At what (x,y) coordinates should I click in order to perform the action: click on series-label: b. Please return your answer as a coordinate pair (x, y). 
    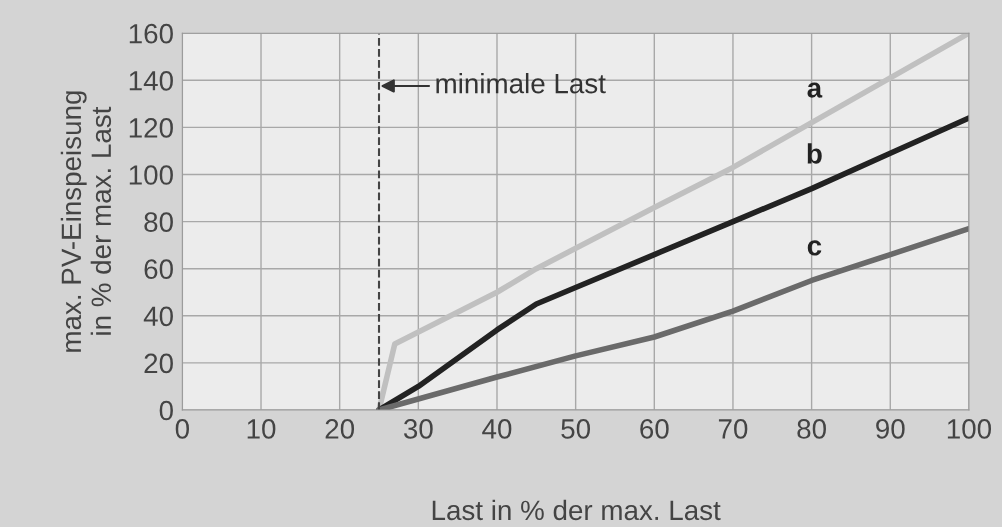
    Looking at the image, I should click on (814, 153).